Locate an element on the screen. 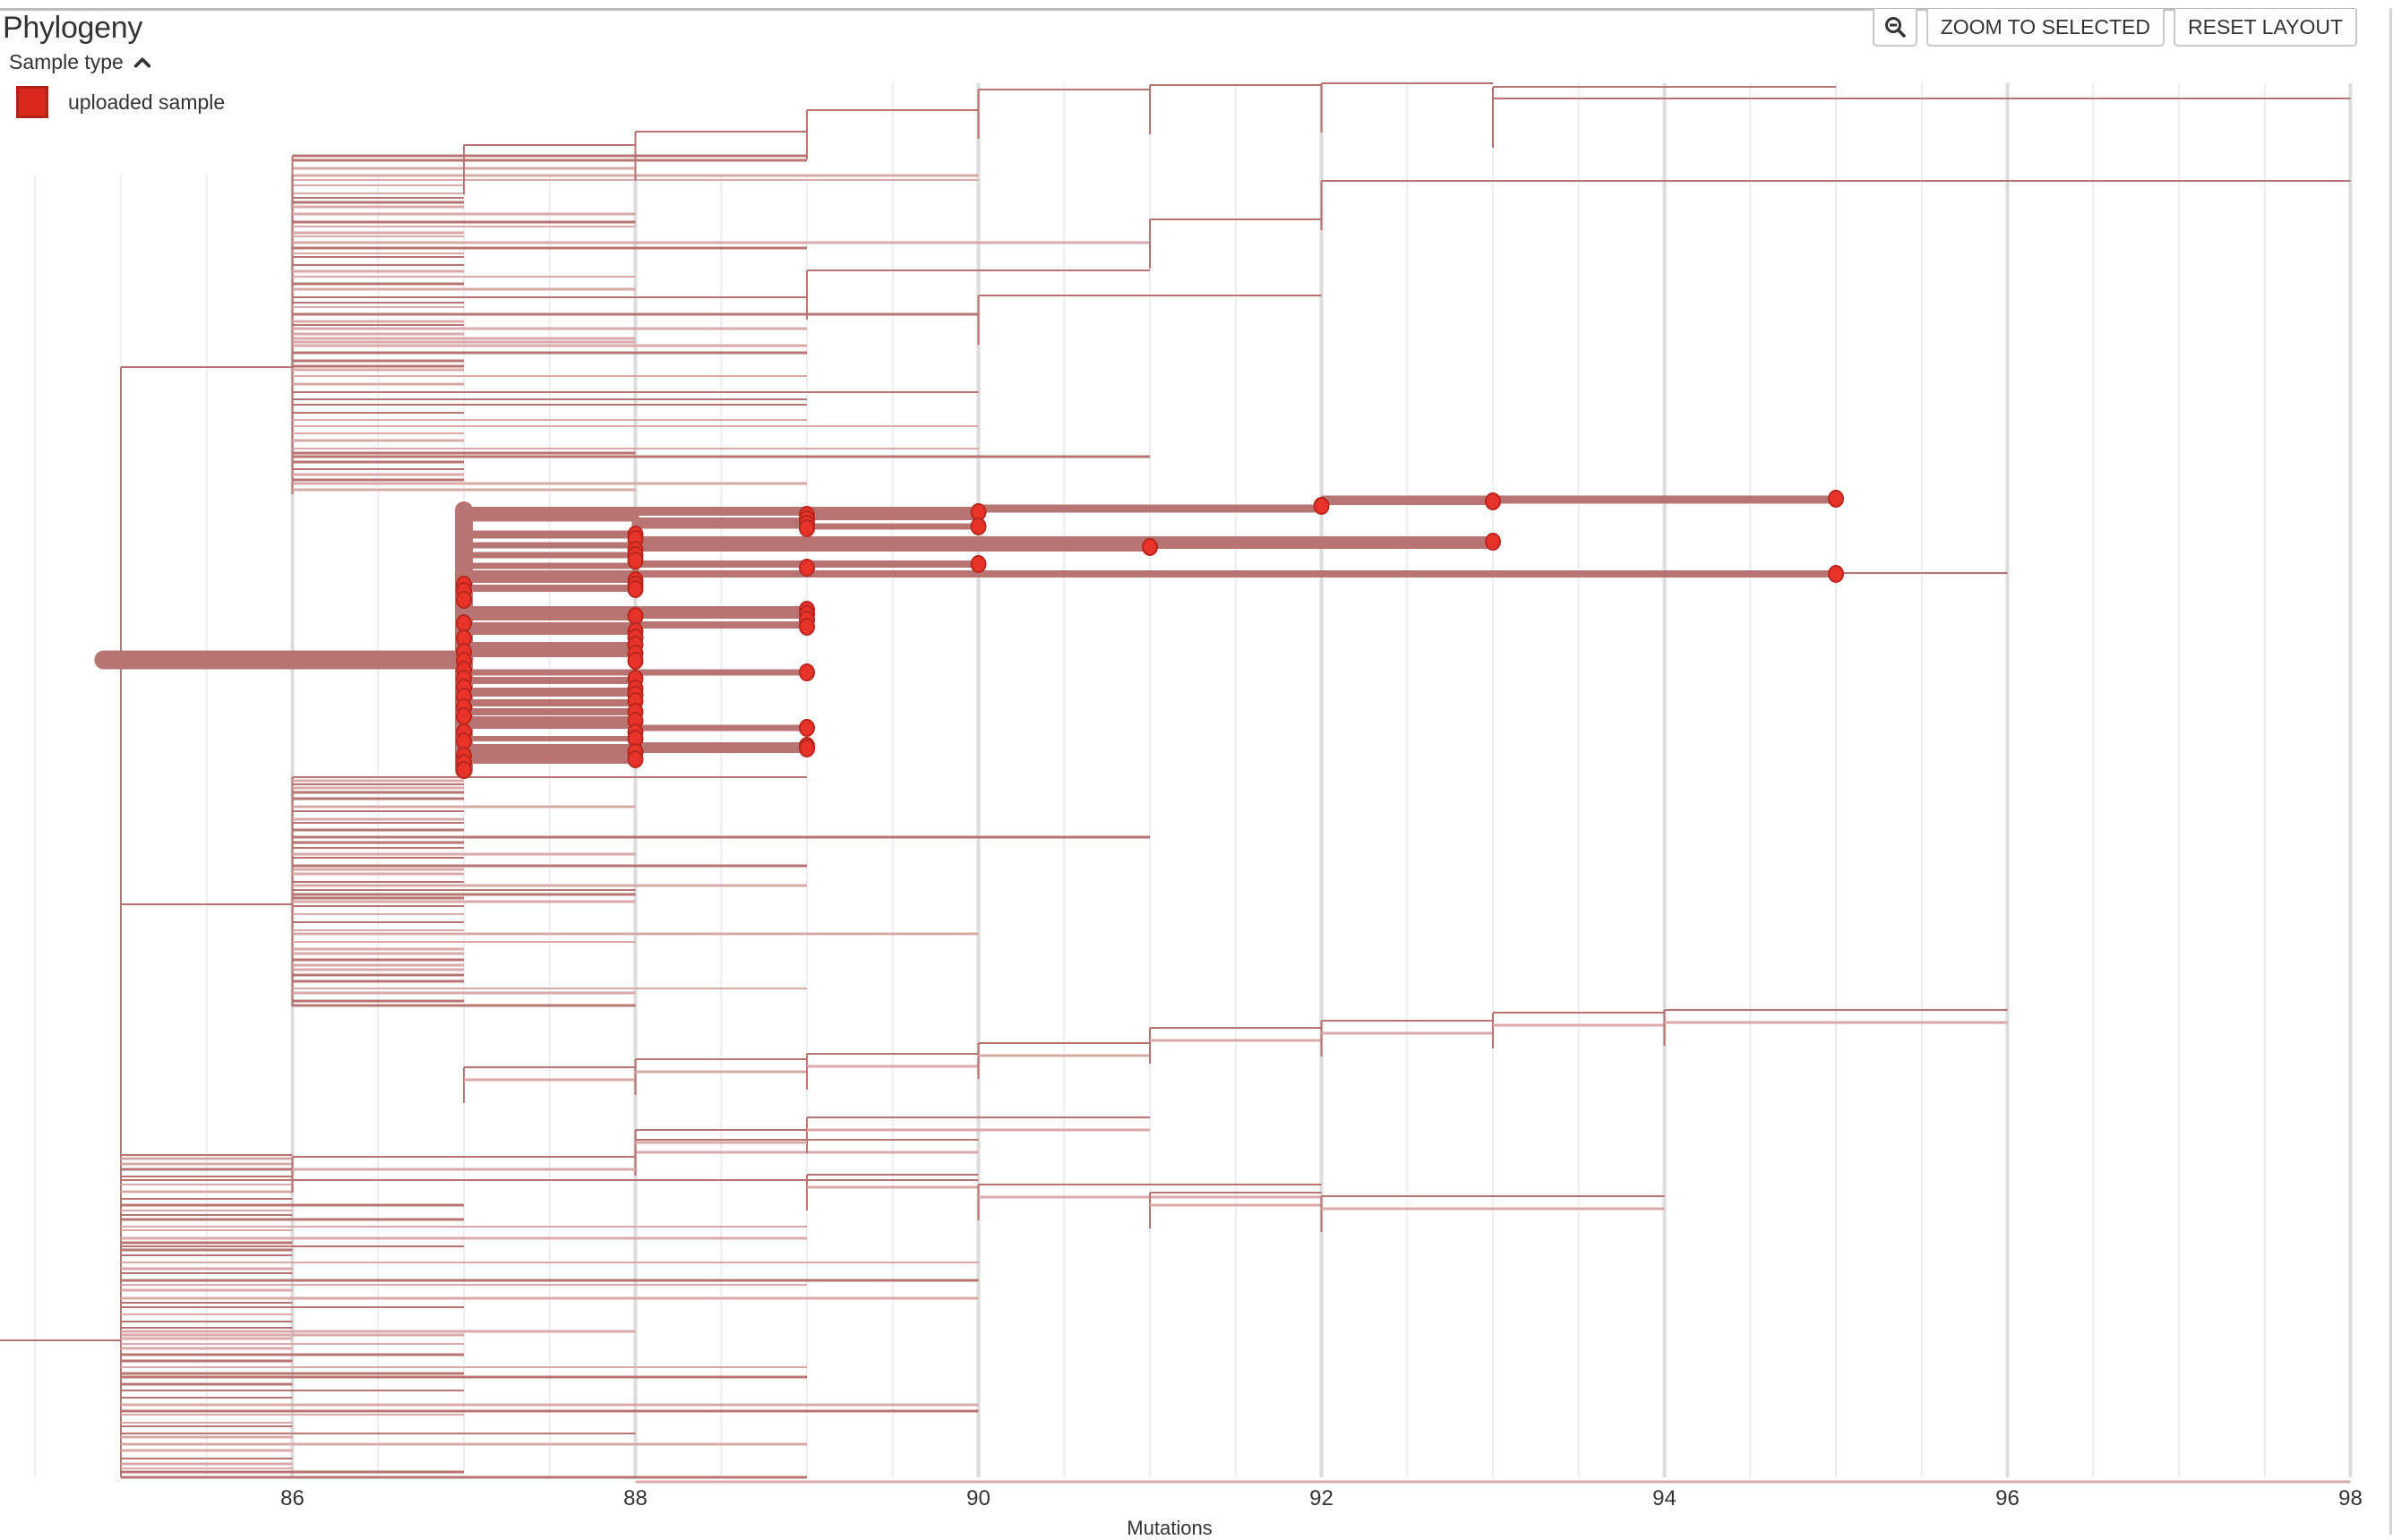 The width and height of the screenshot is (2393, 1540). uploaded-sample-nodes is located at coordinates (1150, 634).